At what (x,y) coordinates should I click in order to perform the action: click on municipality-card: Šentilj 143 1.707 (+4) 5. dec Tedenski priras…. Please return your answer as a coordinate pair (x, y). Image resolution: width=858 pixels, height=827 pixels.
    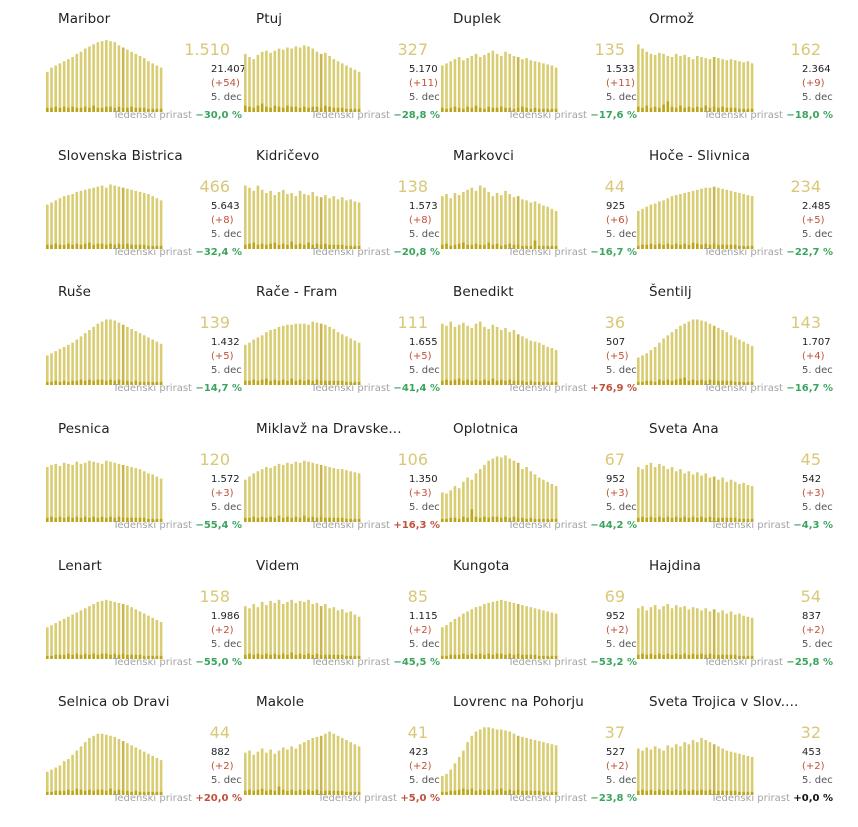
    Looking at the image, I should click on (735, 349).